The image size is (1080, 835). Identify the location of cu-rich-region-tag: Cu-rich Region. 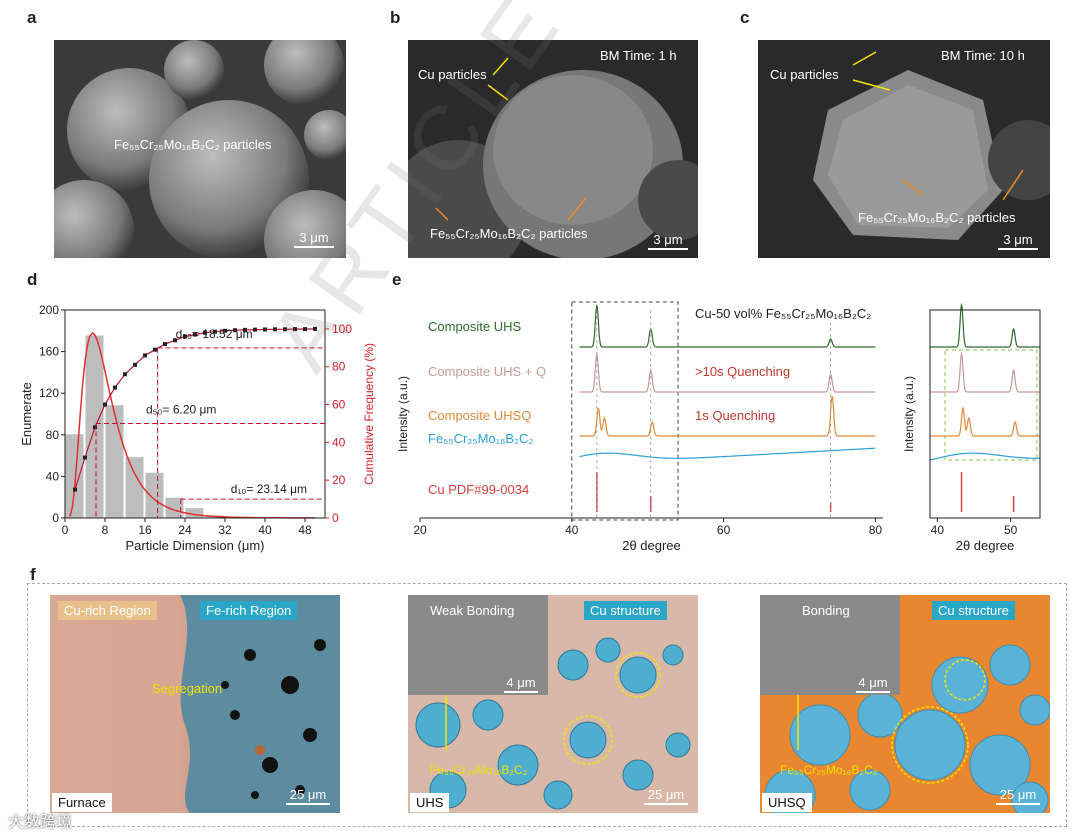
(107, 610).